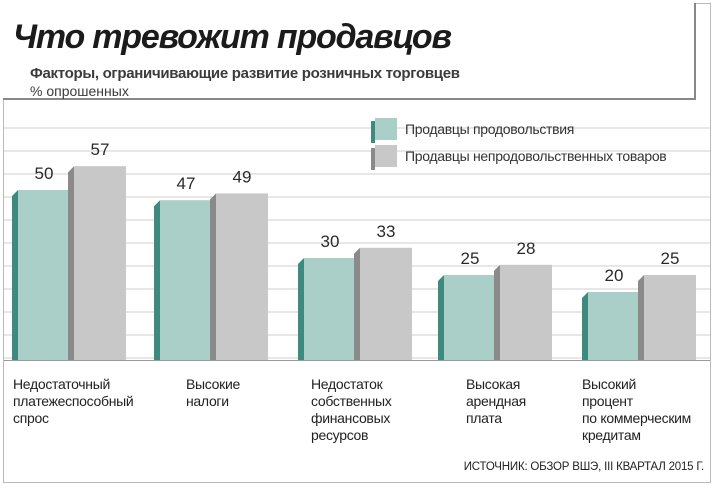 This screenshot has height=488, width=716. Describe the element at coordinates (330, 241) in the screenshot. I see `data-label: 30` at that location.